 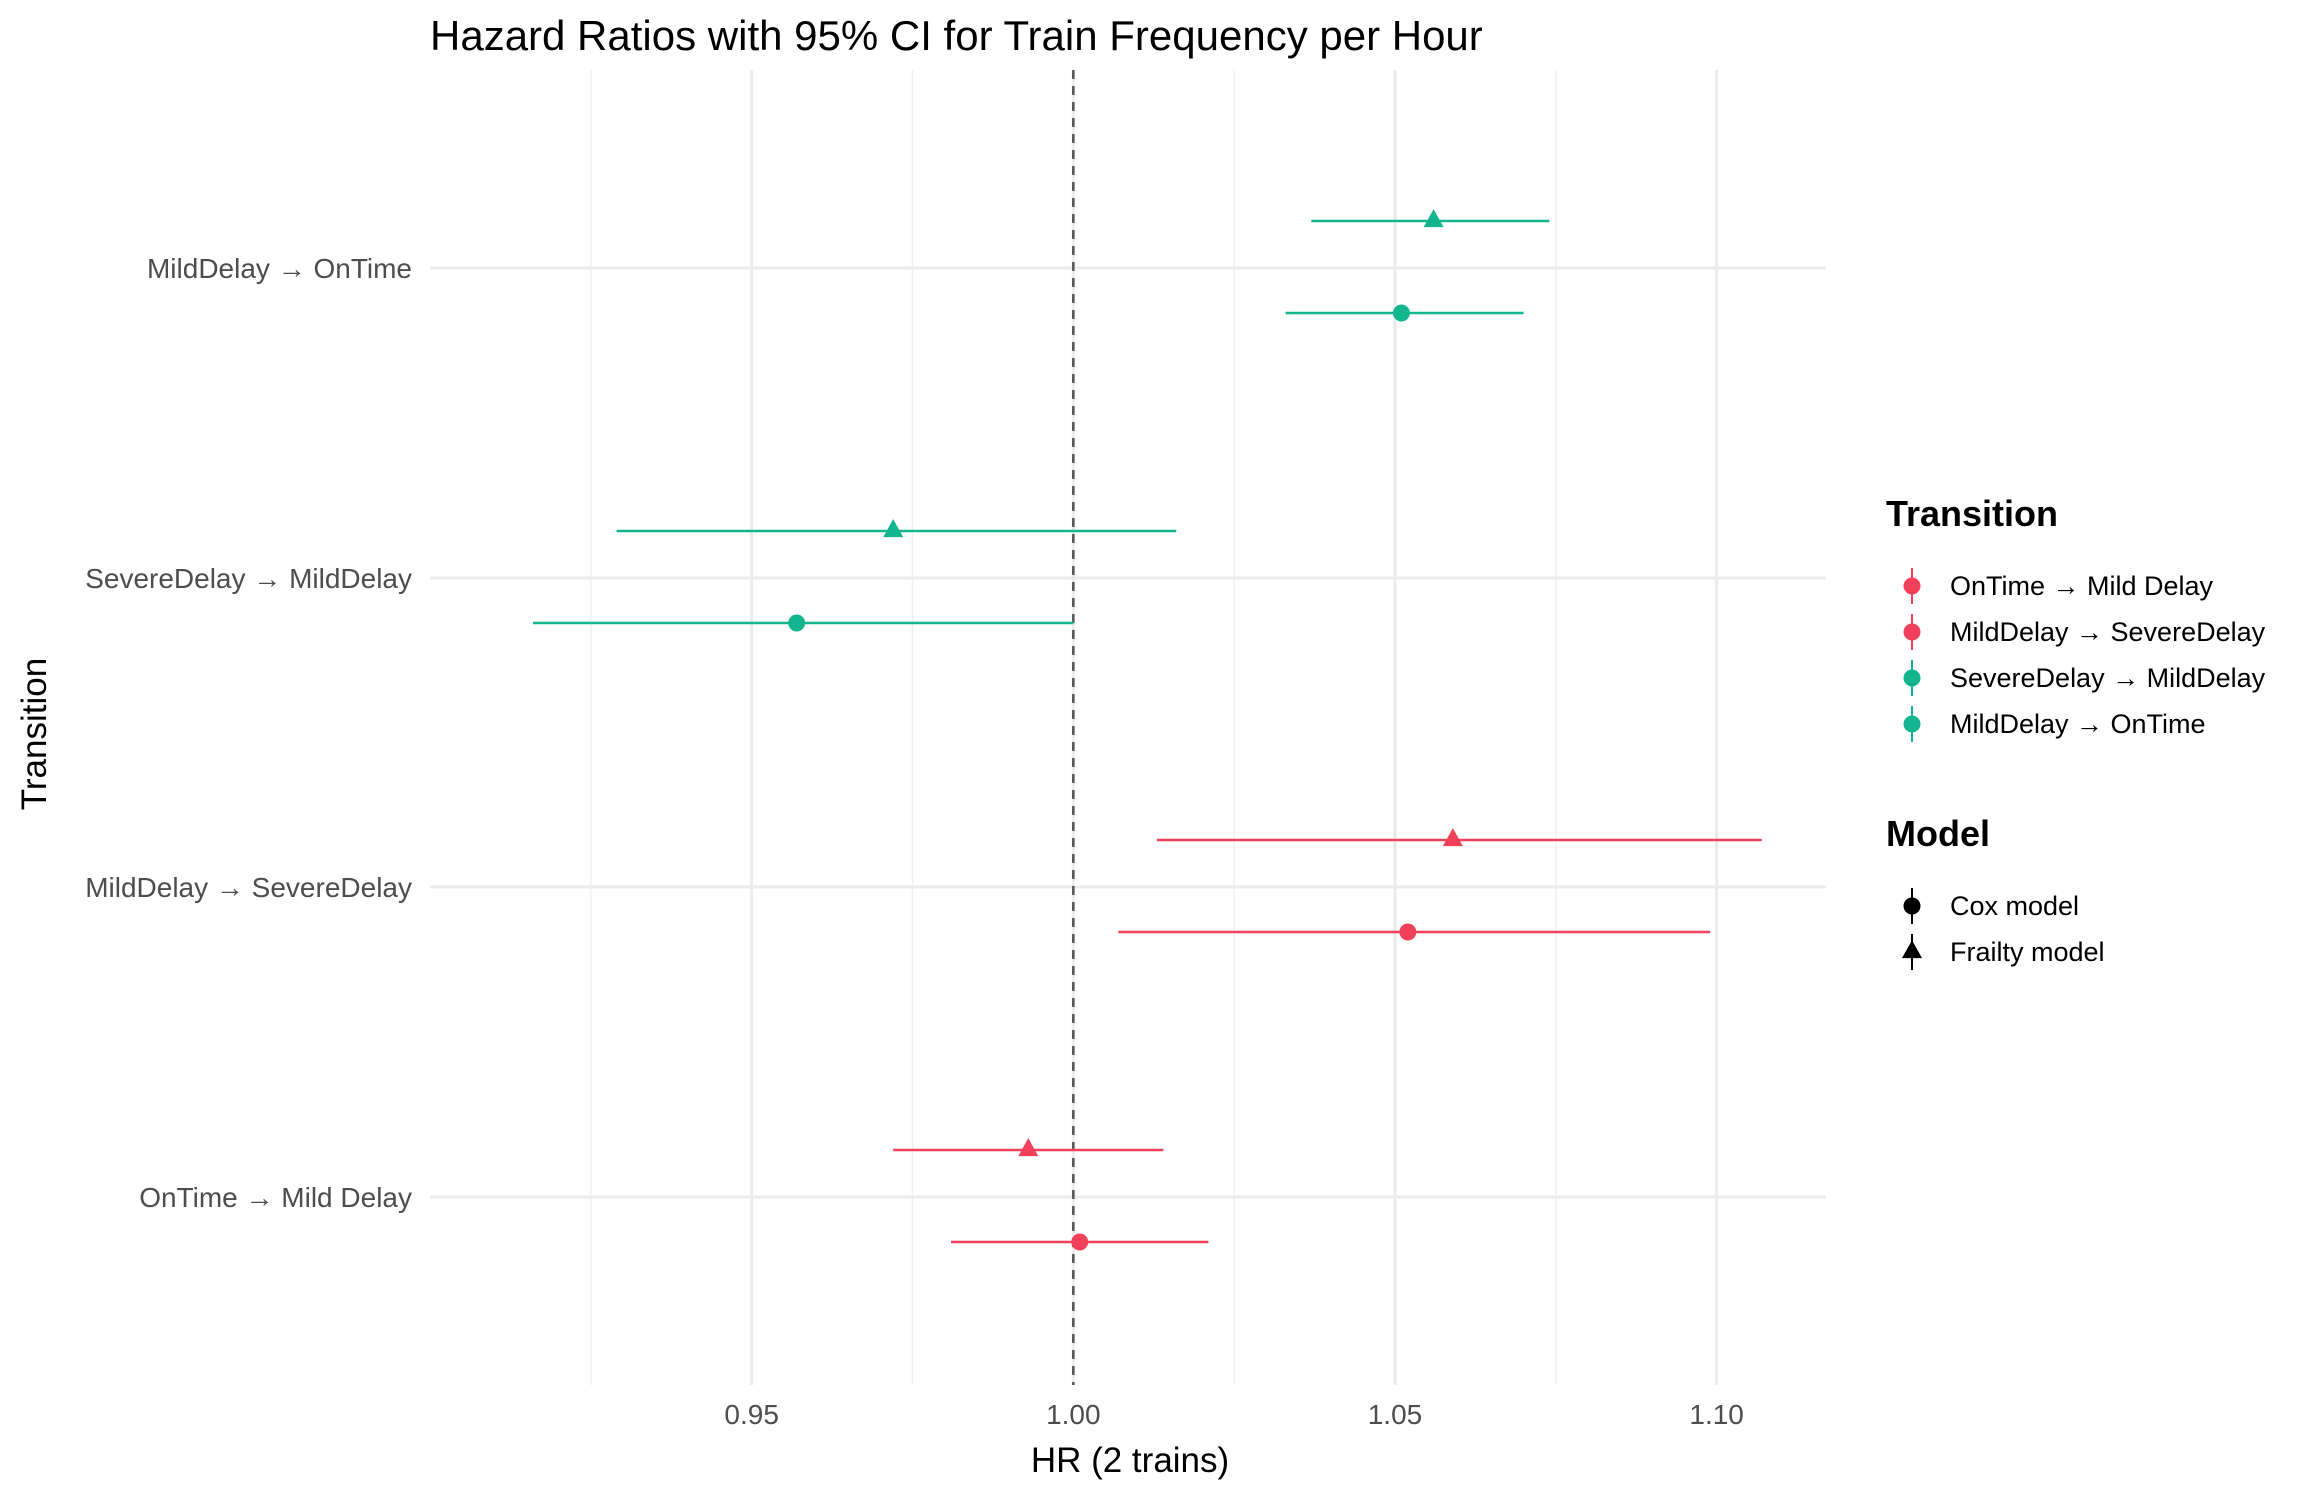 I want to click on x-axis-title: HR (2 trains), so click(x=1130, y=1460).